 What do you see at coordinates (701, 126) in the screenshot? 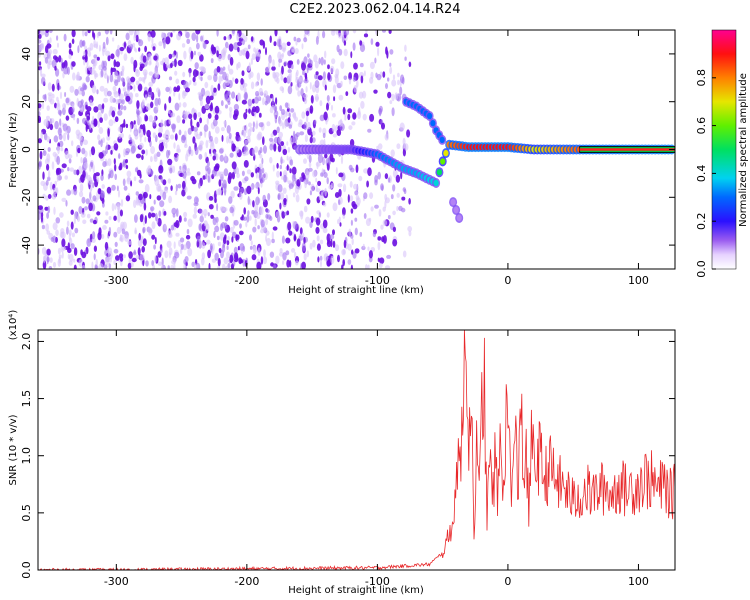
I see `colorbar-tick-label: 0.6` at bounding box center [701, 126].